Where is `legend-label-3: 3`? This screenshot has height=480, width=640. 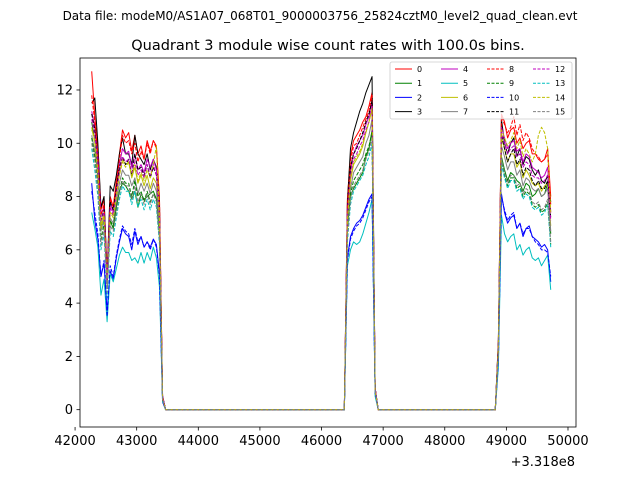 legend-label-3: 3 is located at coordinates (419, 112).